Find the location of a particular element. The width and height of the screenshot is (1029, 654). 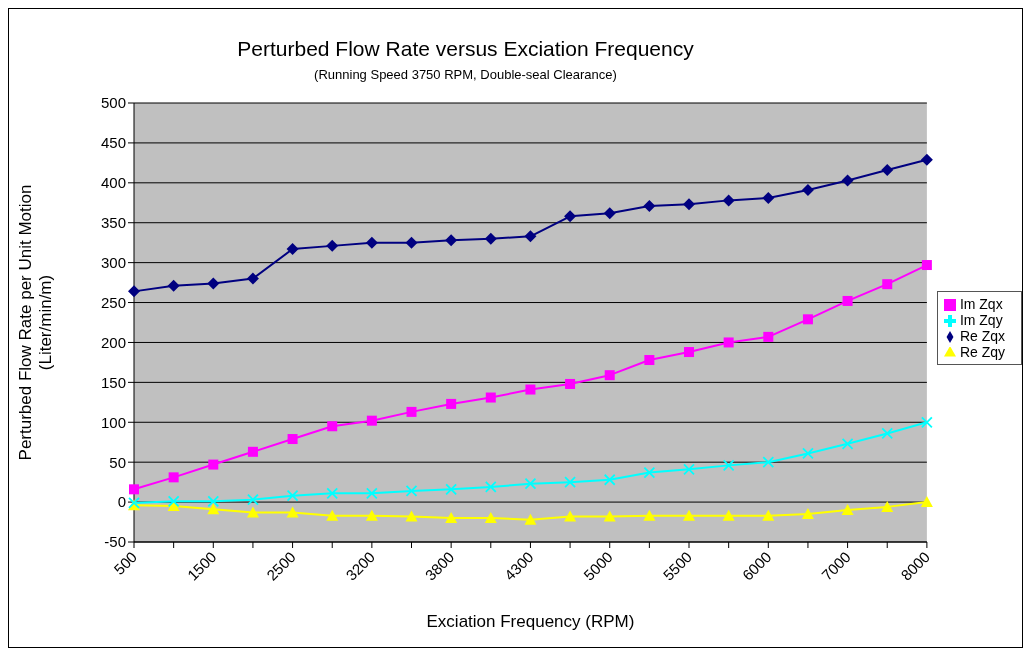

y-tick-label: 150 is located at coordinates (113, 382).